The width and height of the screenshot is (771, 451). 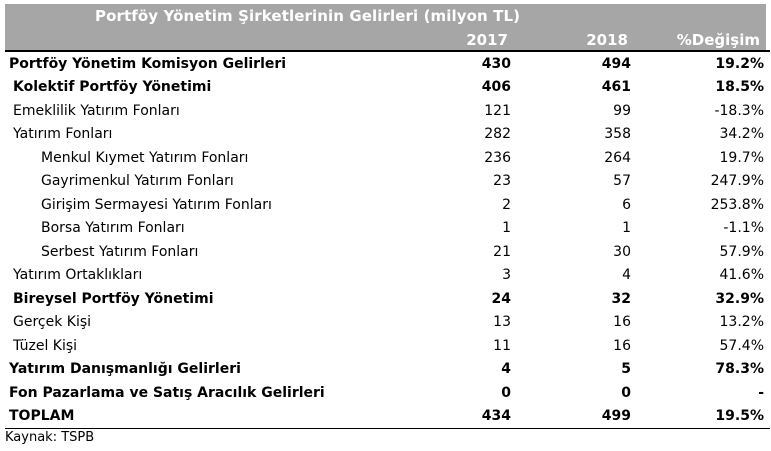 I want to click on row-label: Yatırım Danışmanlığı Gelirleri, so click(x=125, y=369).